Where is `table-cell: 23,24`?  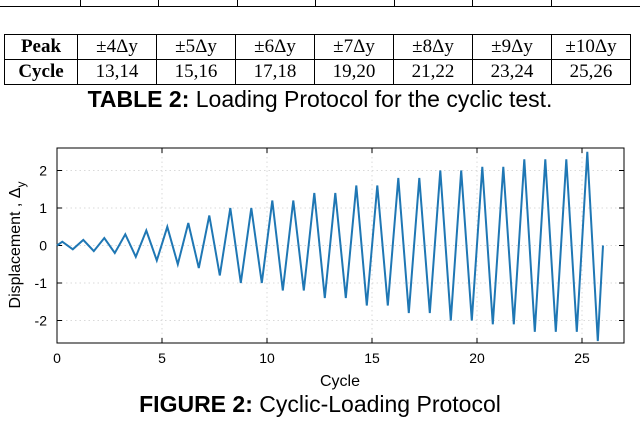
table-cell: 23,24 is located at coordinates (512, 72).